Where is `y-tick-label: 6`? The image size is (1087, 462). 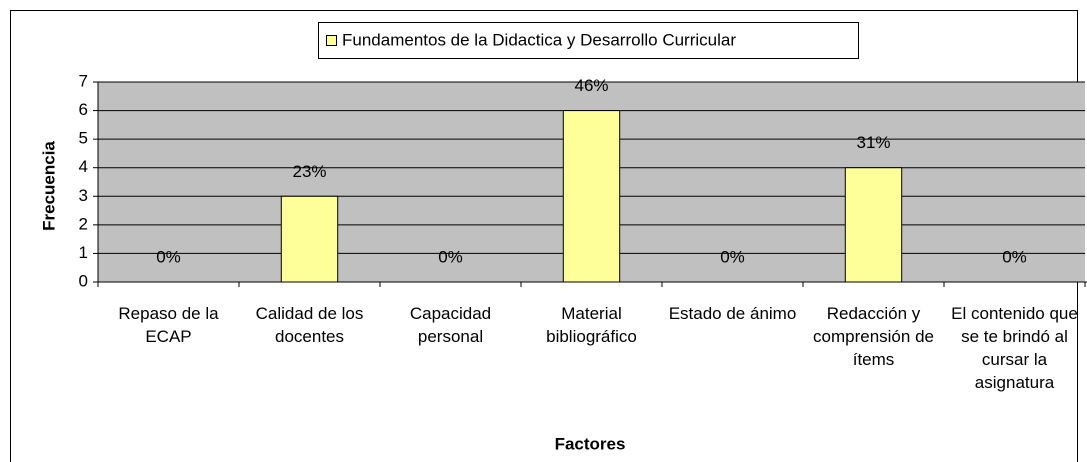
y-tick-label: 6 is located at coordinates (83, 109).